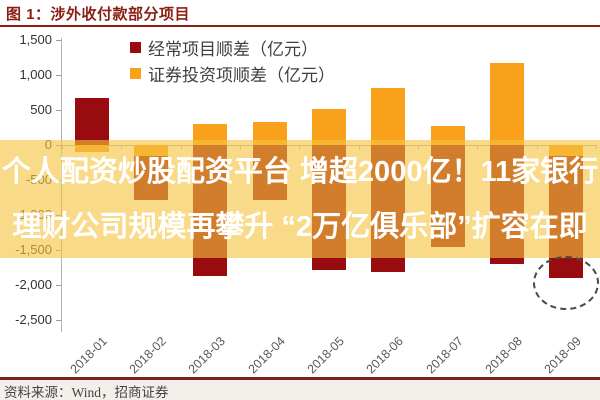 The width and height of the screenshot is (600, 400). I want to click on y-axis-tick-label: 500, so click(41, 109).